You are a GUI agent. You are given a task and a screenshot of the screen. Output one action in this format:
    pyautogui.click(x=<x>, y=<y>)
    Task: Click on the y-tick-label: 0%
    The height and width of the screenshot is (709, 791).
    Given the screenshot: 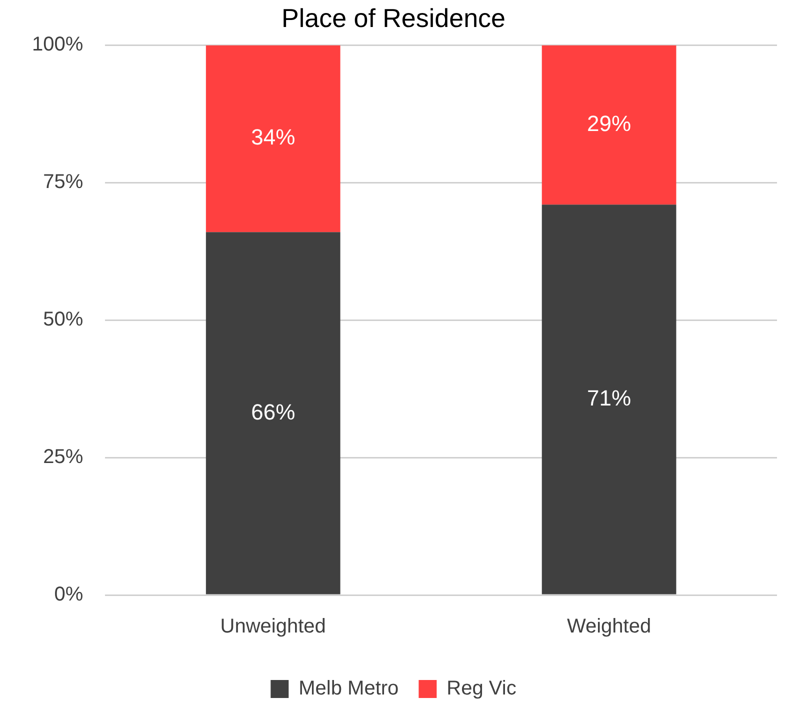 What is the action you would take?
    pyautogui.click(x=69, y=595)
    